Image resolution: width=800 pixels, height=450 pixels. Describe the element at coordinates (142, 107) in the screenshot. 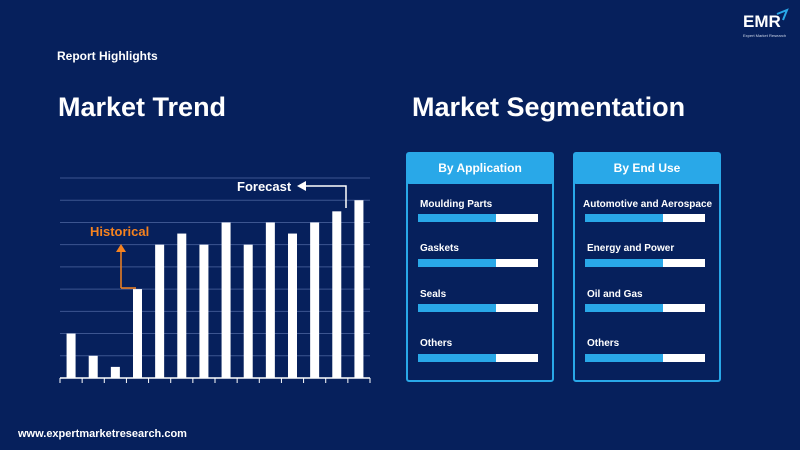

I see `market-trend-title: Market Trend` at that location.